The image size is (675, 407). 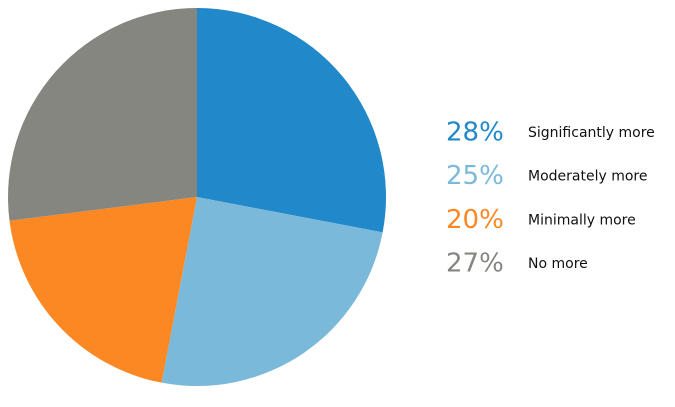 What do you see at coordinates (558, 264) in the screenshot?
I see `legend-label: No more` at bounding box center [558, 264].